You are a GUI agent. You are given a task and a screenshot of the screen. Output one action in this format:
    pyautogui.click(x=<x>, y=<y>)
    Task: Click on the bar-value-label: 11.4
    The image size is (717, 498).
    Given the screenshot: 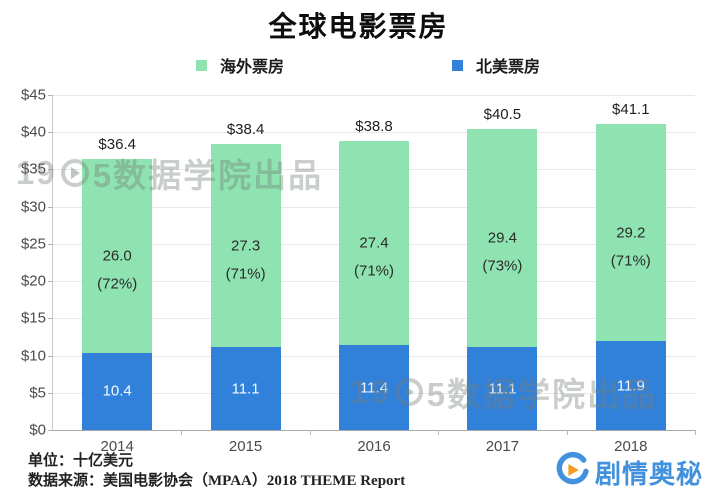 What is the action you would take?
    pyautogui.click(x=374, y=388)
    